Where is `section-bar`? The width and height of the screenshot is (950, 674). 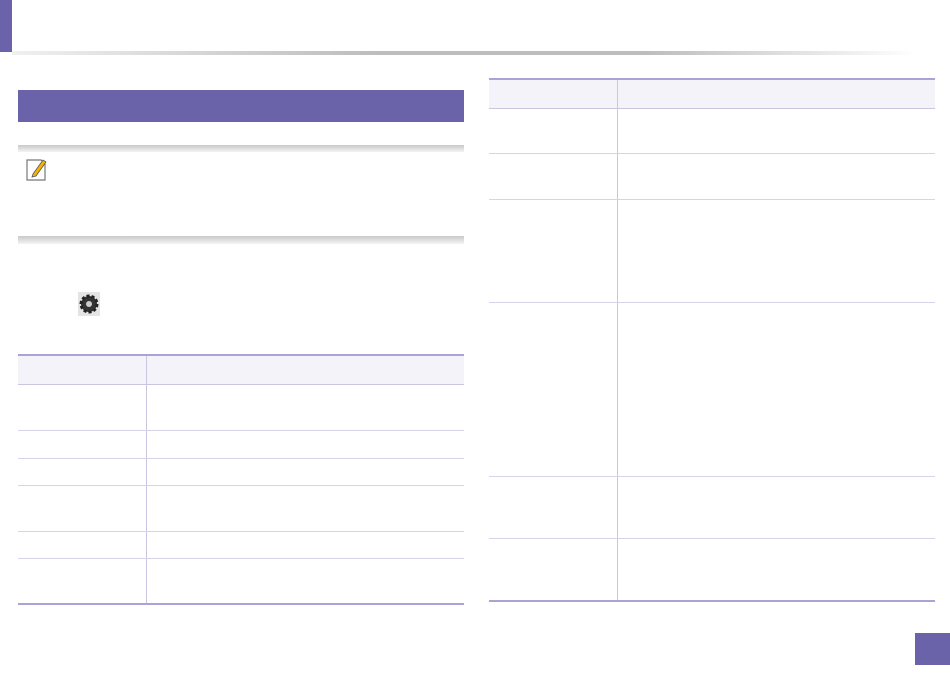 section-bar is located at coordinates (241, 106).